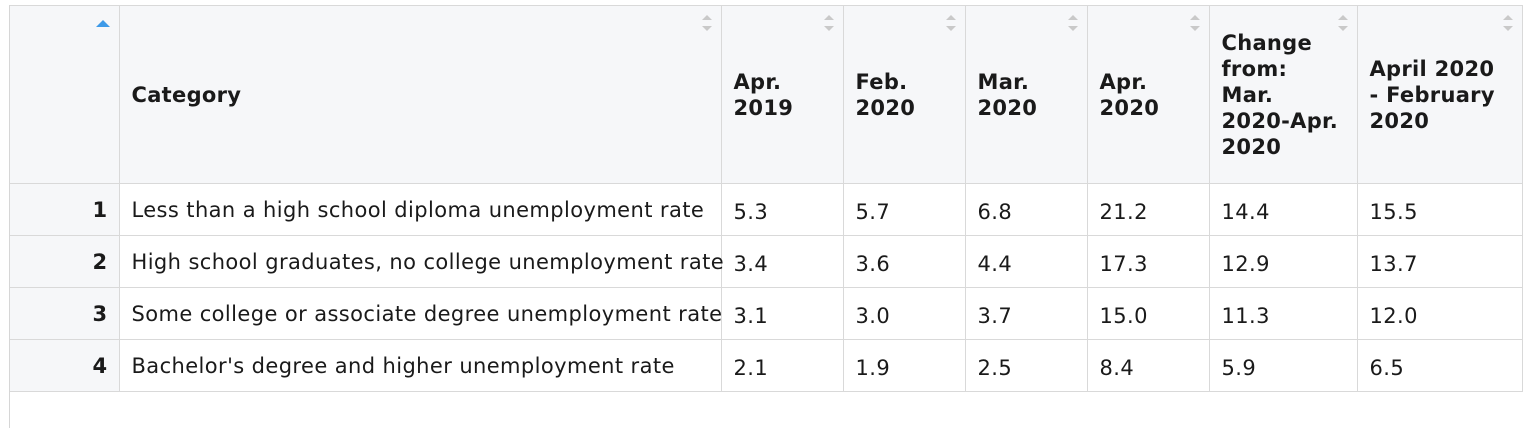 The image size is (1540, 428). I want to click on value-cell: 2.5, so click(1026, 365).